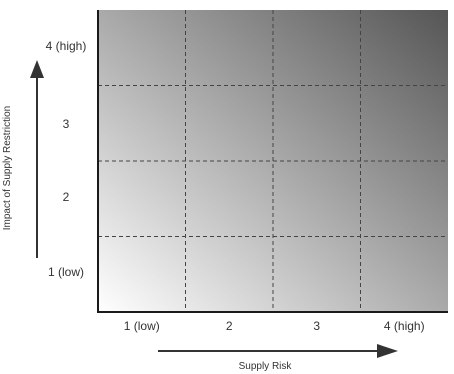  What do you see at coordinates (387, 351) in the screenshot?
I see `x-axis-arrow-head-icon` at bounding box center [387, 351].